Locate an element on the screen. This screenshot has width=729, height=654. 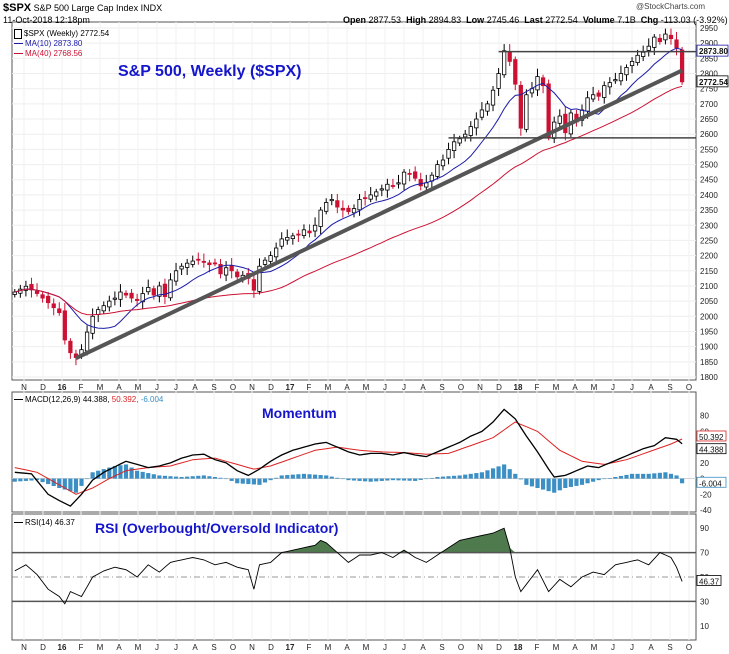
price-value-tag is located at coordinates (712, 50).